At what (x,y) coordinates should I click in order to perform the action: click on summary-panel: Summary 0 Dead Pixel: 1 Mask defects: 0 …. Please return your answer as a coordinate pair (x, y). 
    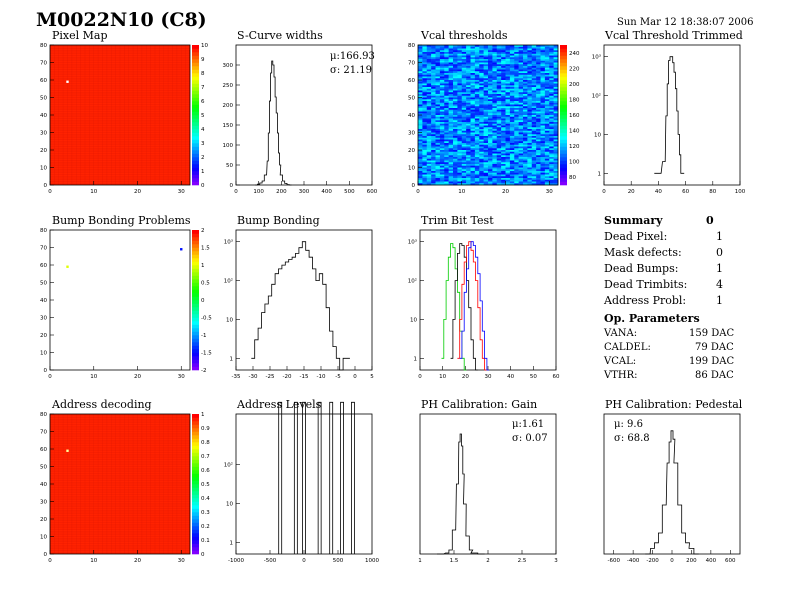
    Looking at the image, I should click on (679, 299).